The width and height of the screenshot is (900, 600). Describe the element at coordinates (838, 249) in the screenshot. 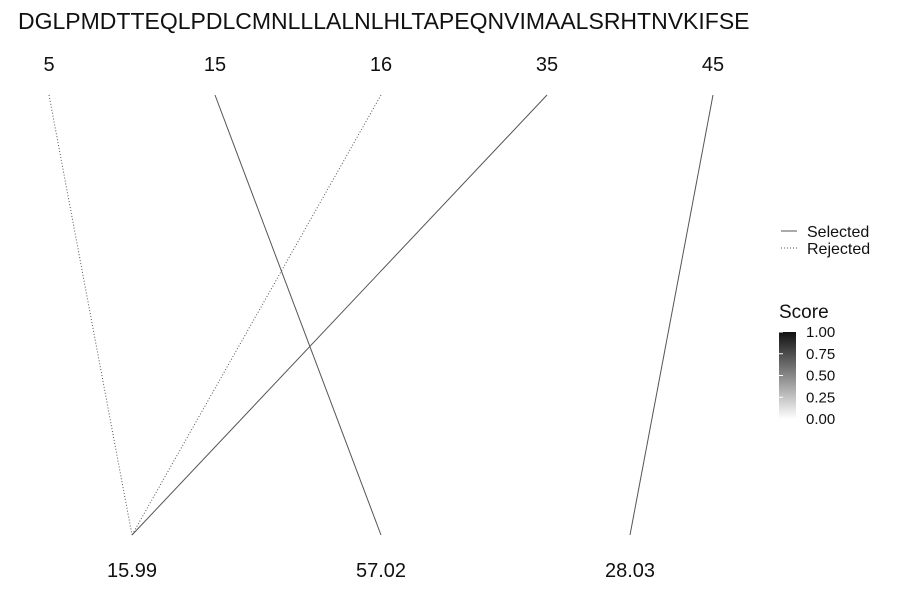

I see `legend-rejected-label: Rejected` at that location.